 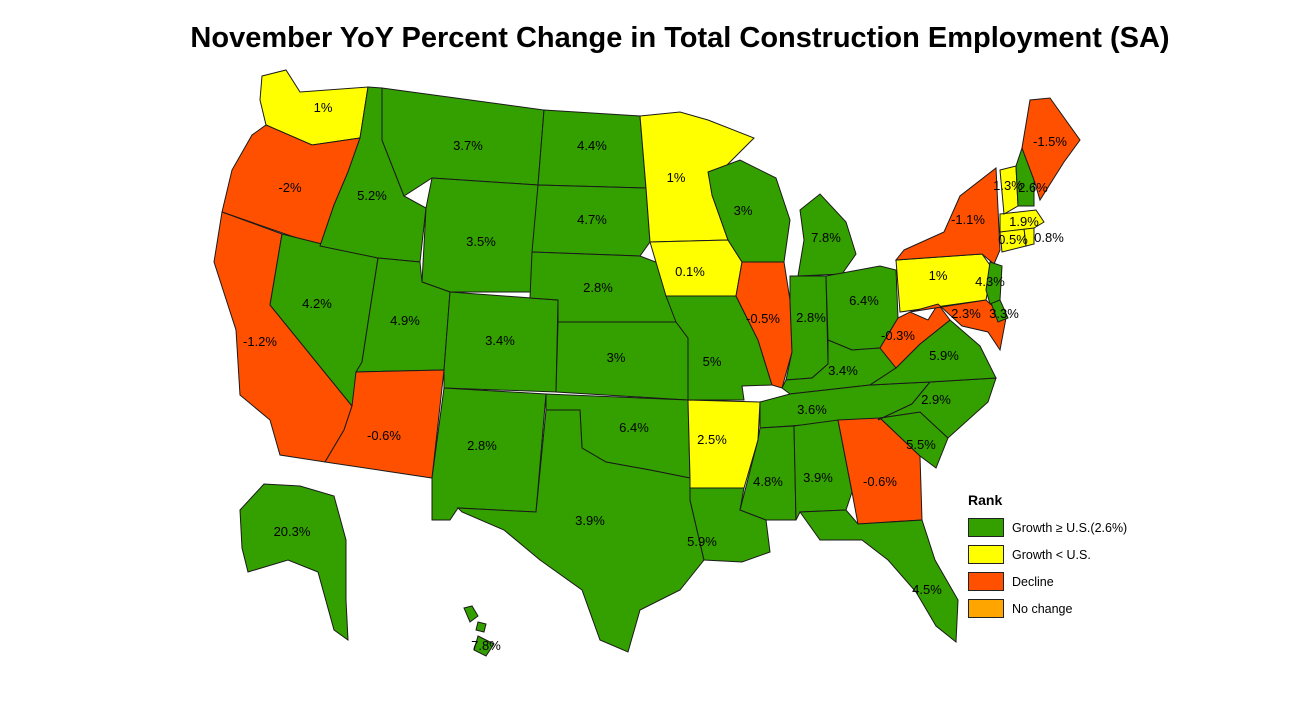 I want to click on state-label-vt: 1.3%, so click(x=1008, y=185).